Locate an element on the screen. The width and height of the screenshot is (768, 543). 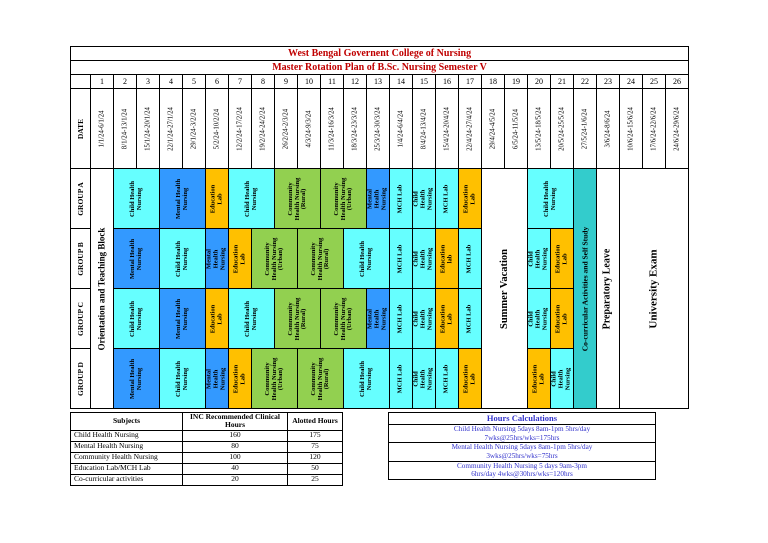
week-number-cell: 3 is located at coordinates (148, 81).